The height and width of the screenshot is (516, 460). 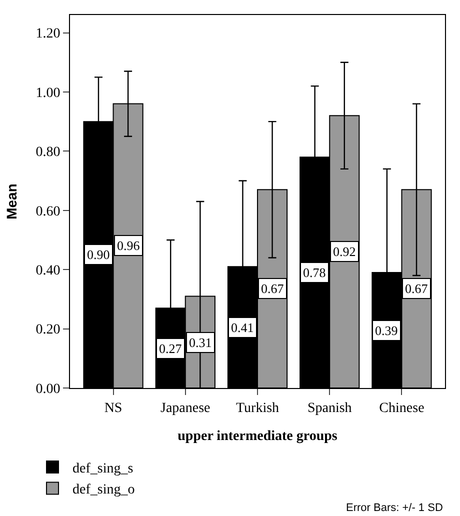 What do you see at coordinates (329, 408) in the screenshot?
I see `x-tick-label: Spanish` at bounding box center [329, 408].